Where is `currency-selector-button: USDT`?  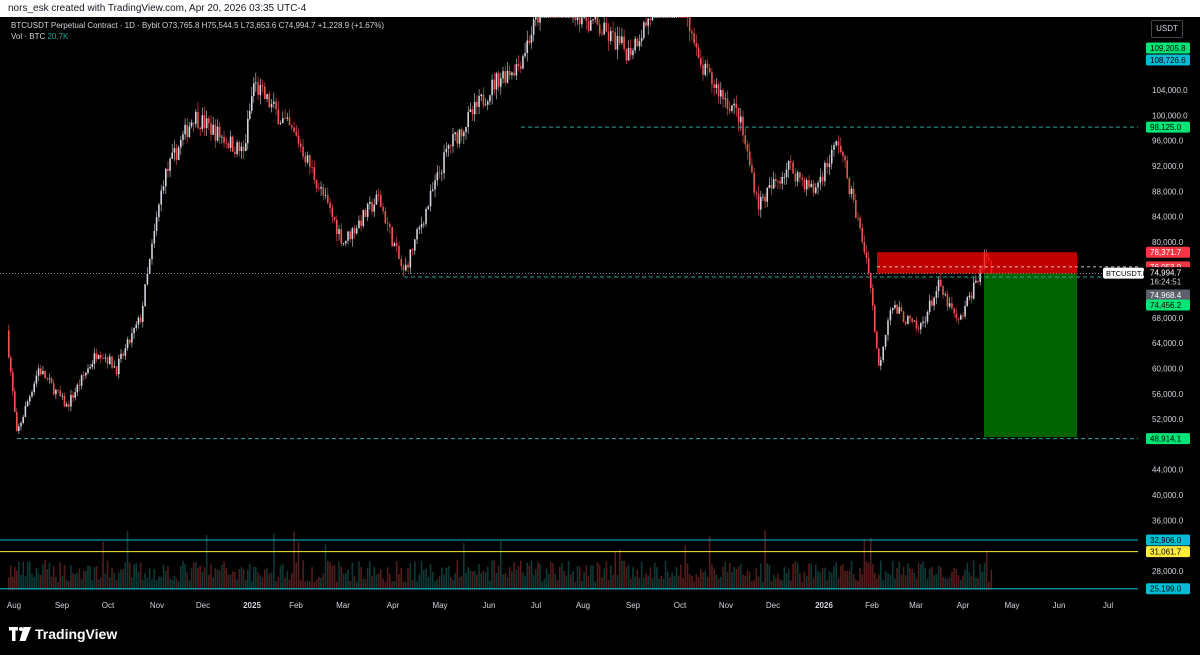
currency-selector-button: USDT is located at coordinates (1167, 29).